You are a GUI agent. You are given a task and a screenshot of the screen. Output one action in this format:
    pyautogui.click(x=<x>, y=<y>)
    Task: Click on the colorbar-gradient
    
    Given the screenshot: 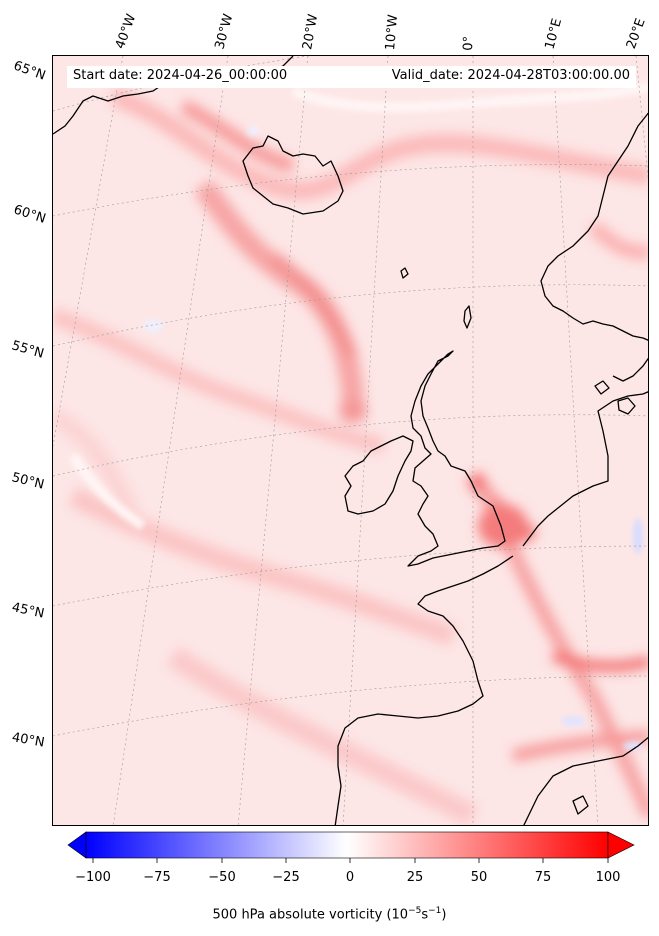 What is the action you would take?
    pyautogui.click(x=347, y=845)
    